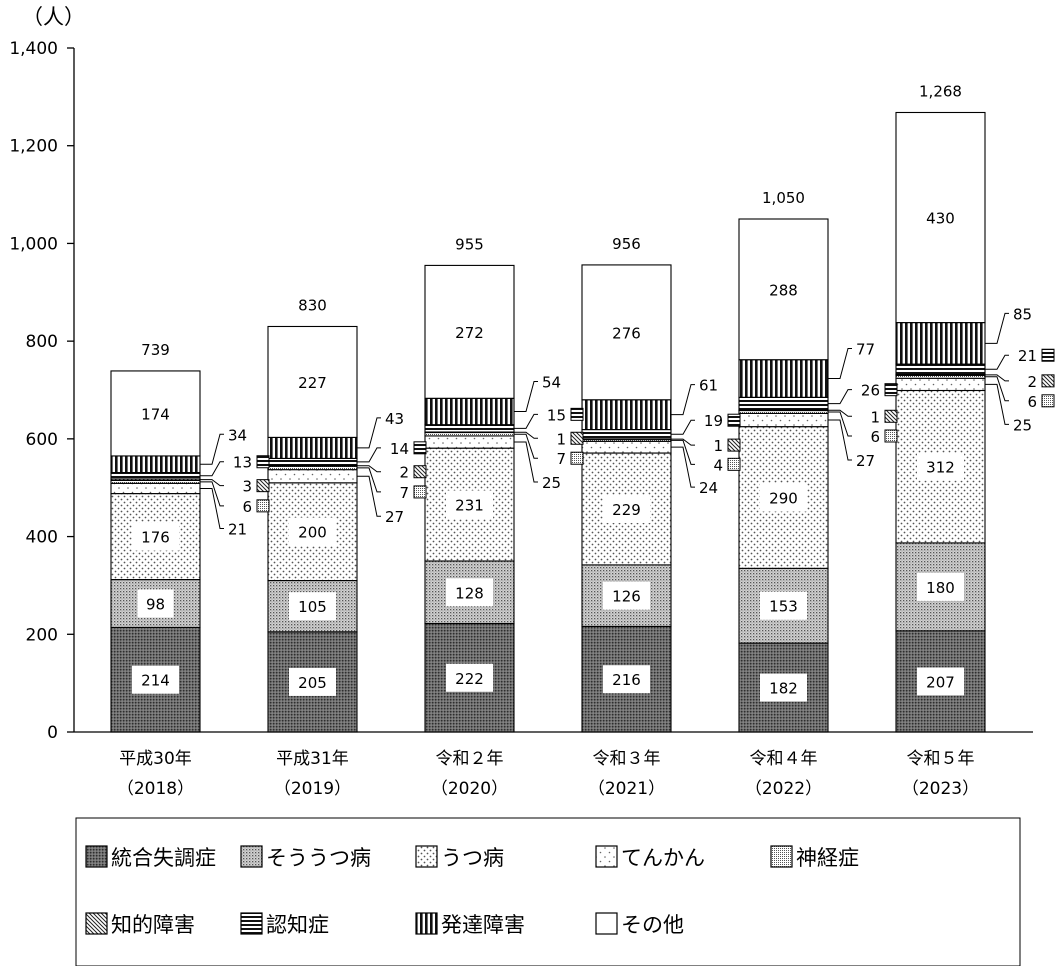  I want to click on data-label: 227, so click(312, 383).